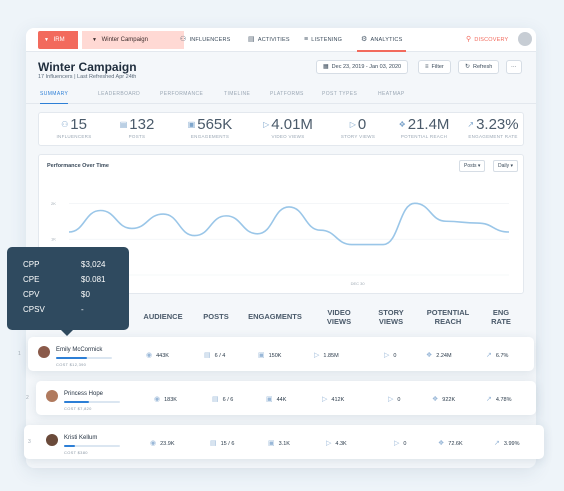  Describe the element at coordinates (222, 443) in the screenshot. I see `cell-posts: ▤ 15 / 6` at that location.